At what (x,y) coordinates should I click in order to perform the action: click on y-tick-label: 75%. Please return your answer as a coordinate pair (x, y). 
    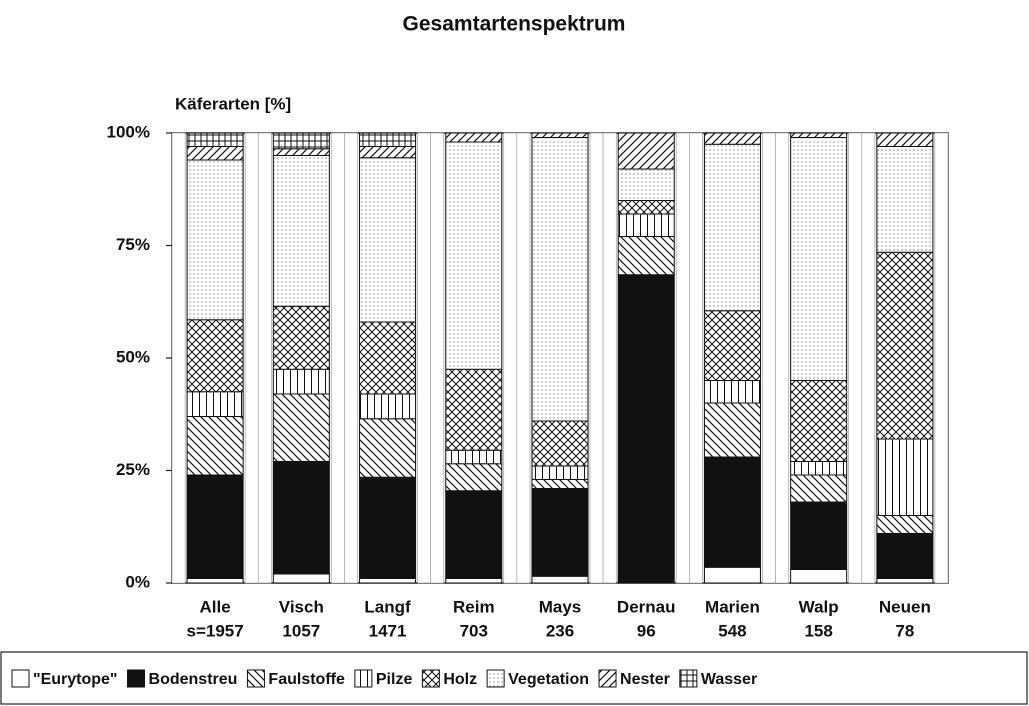
    Looking at the image, I should click on (133, 244).